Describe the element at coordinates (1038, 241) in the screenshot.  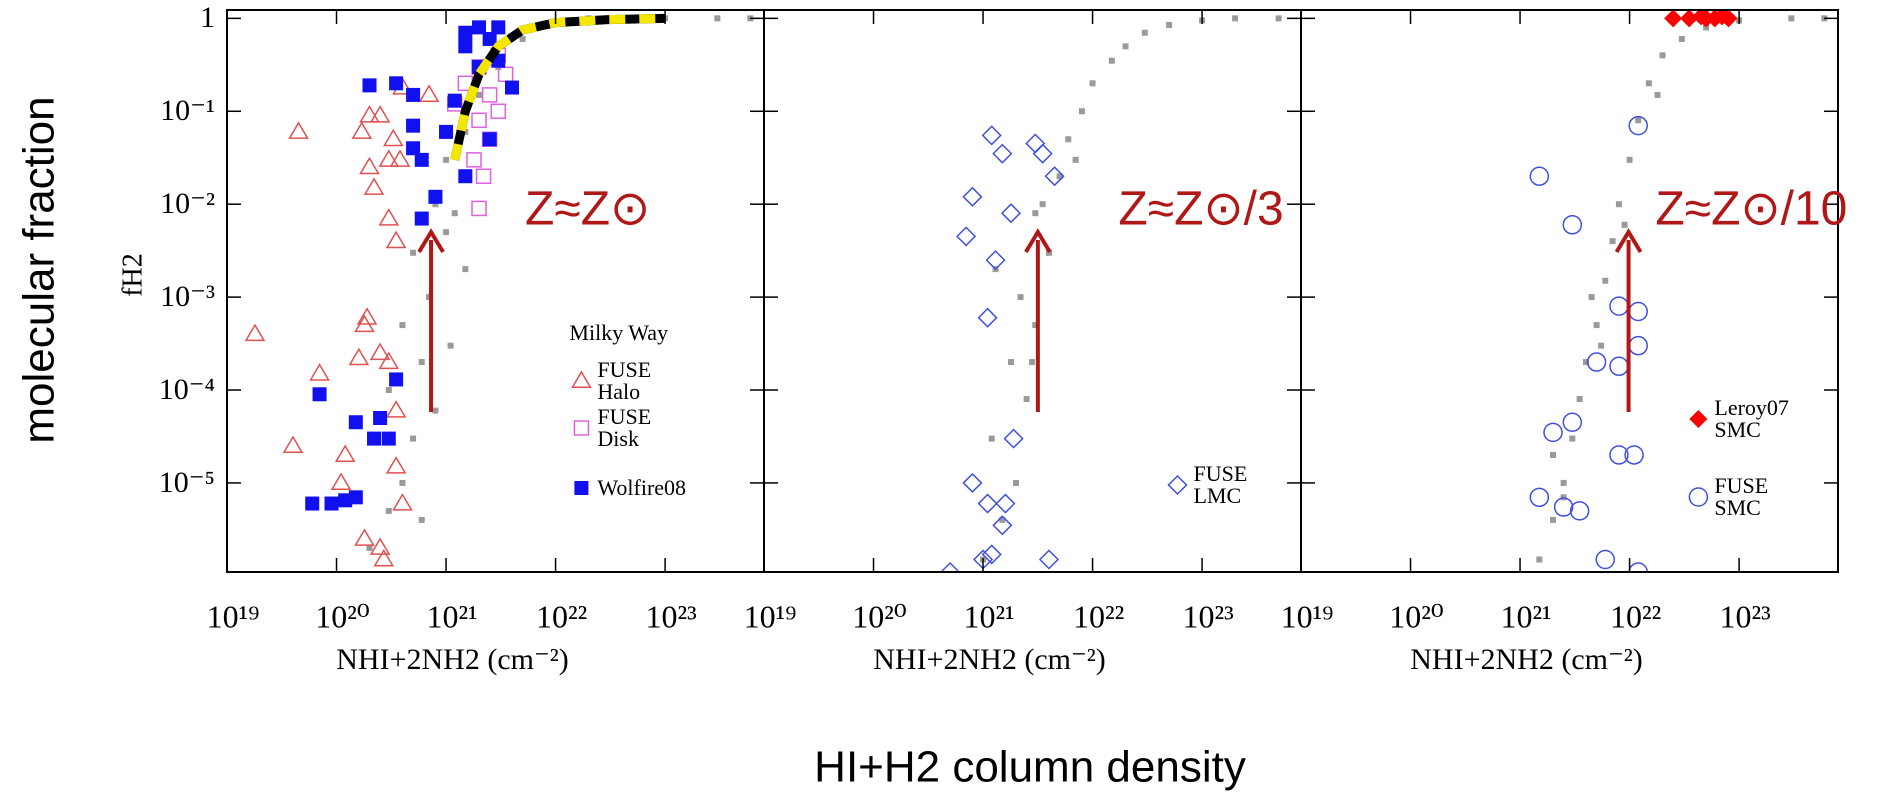
I see `arrow-head` at that location.